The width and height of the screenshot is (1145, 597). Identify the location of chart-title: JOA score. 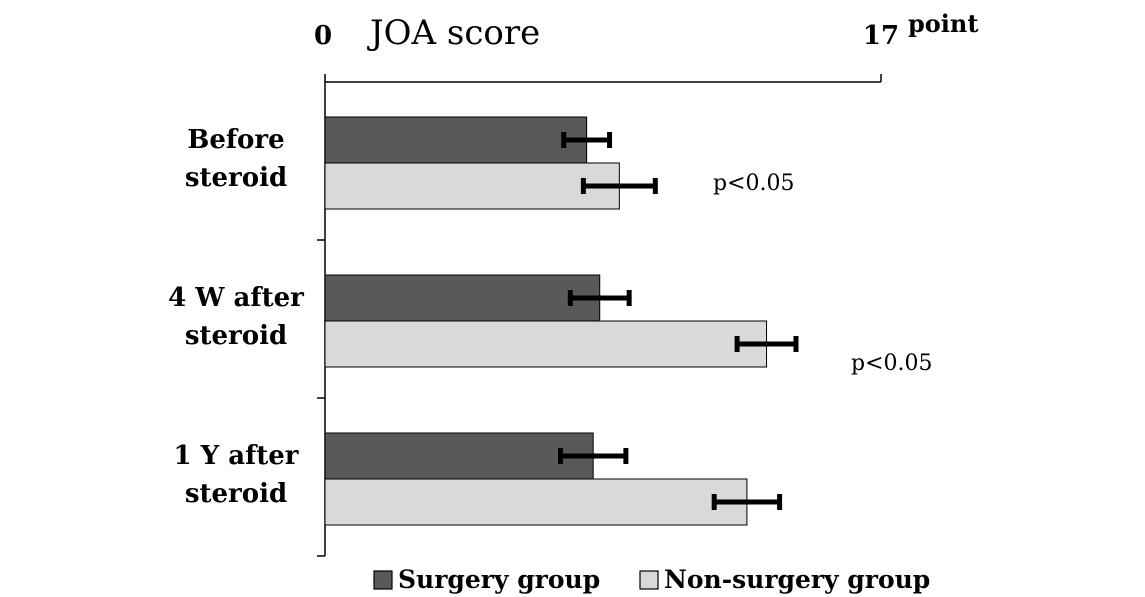
(453, 33).